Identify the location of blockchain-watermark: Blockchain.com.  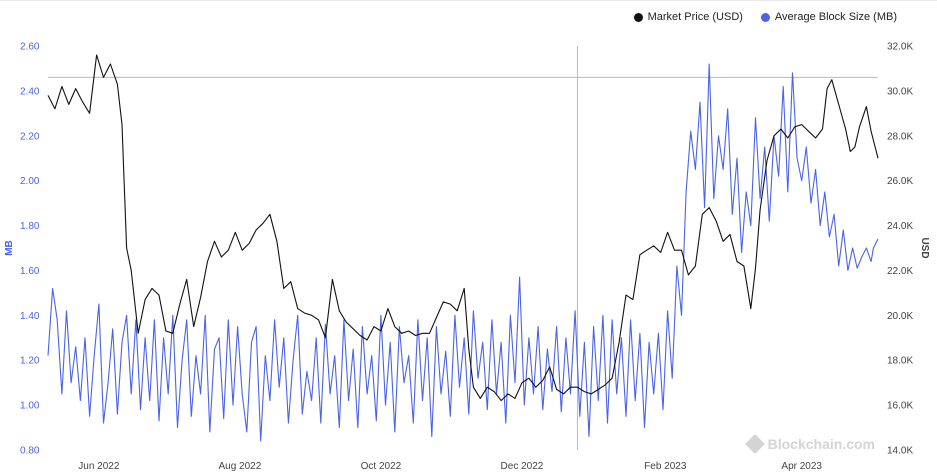
(809, 444).